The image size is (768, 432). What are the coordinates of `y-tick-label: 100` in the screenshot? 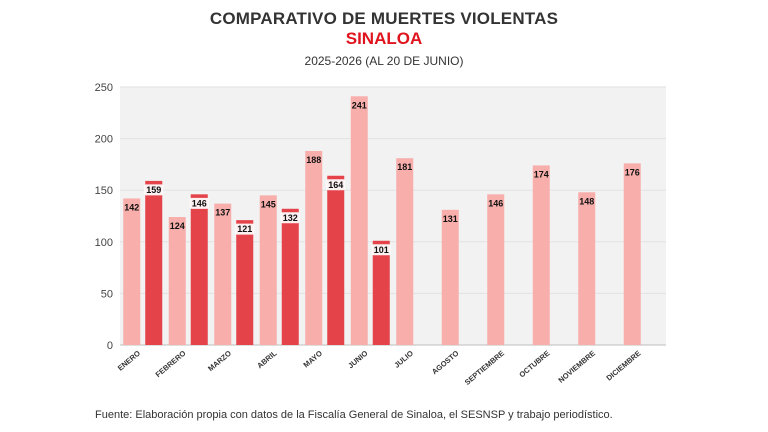 It's located at (104, 243).